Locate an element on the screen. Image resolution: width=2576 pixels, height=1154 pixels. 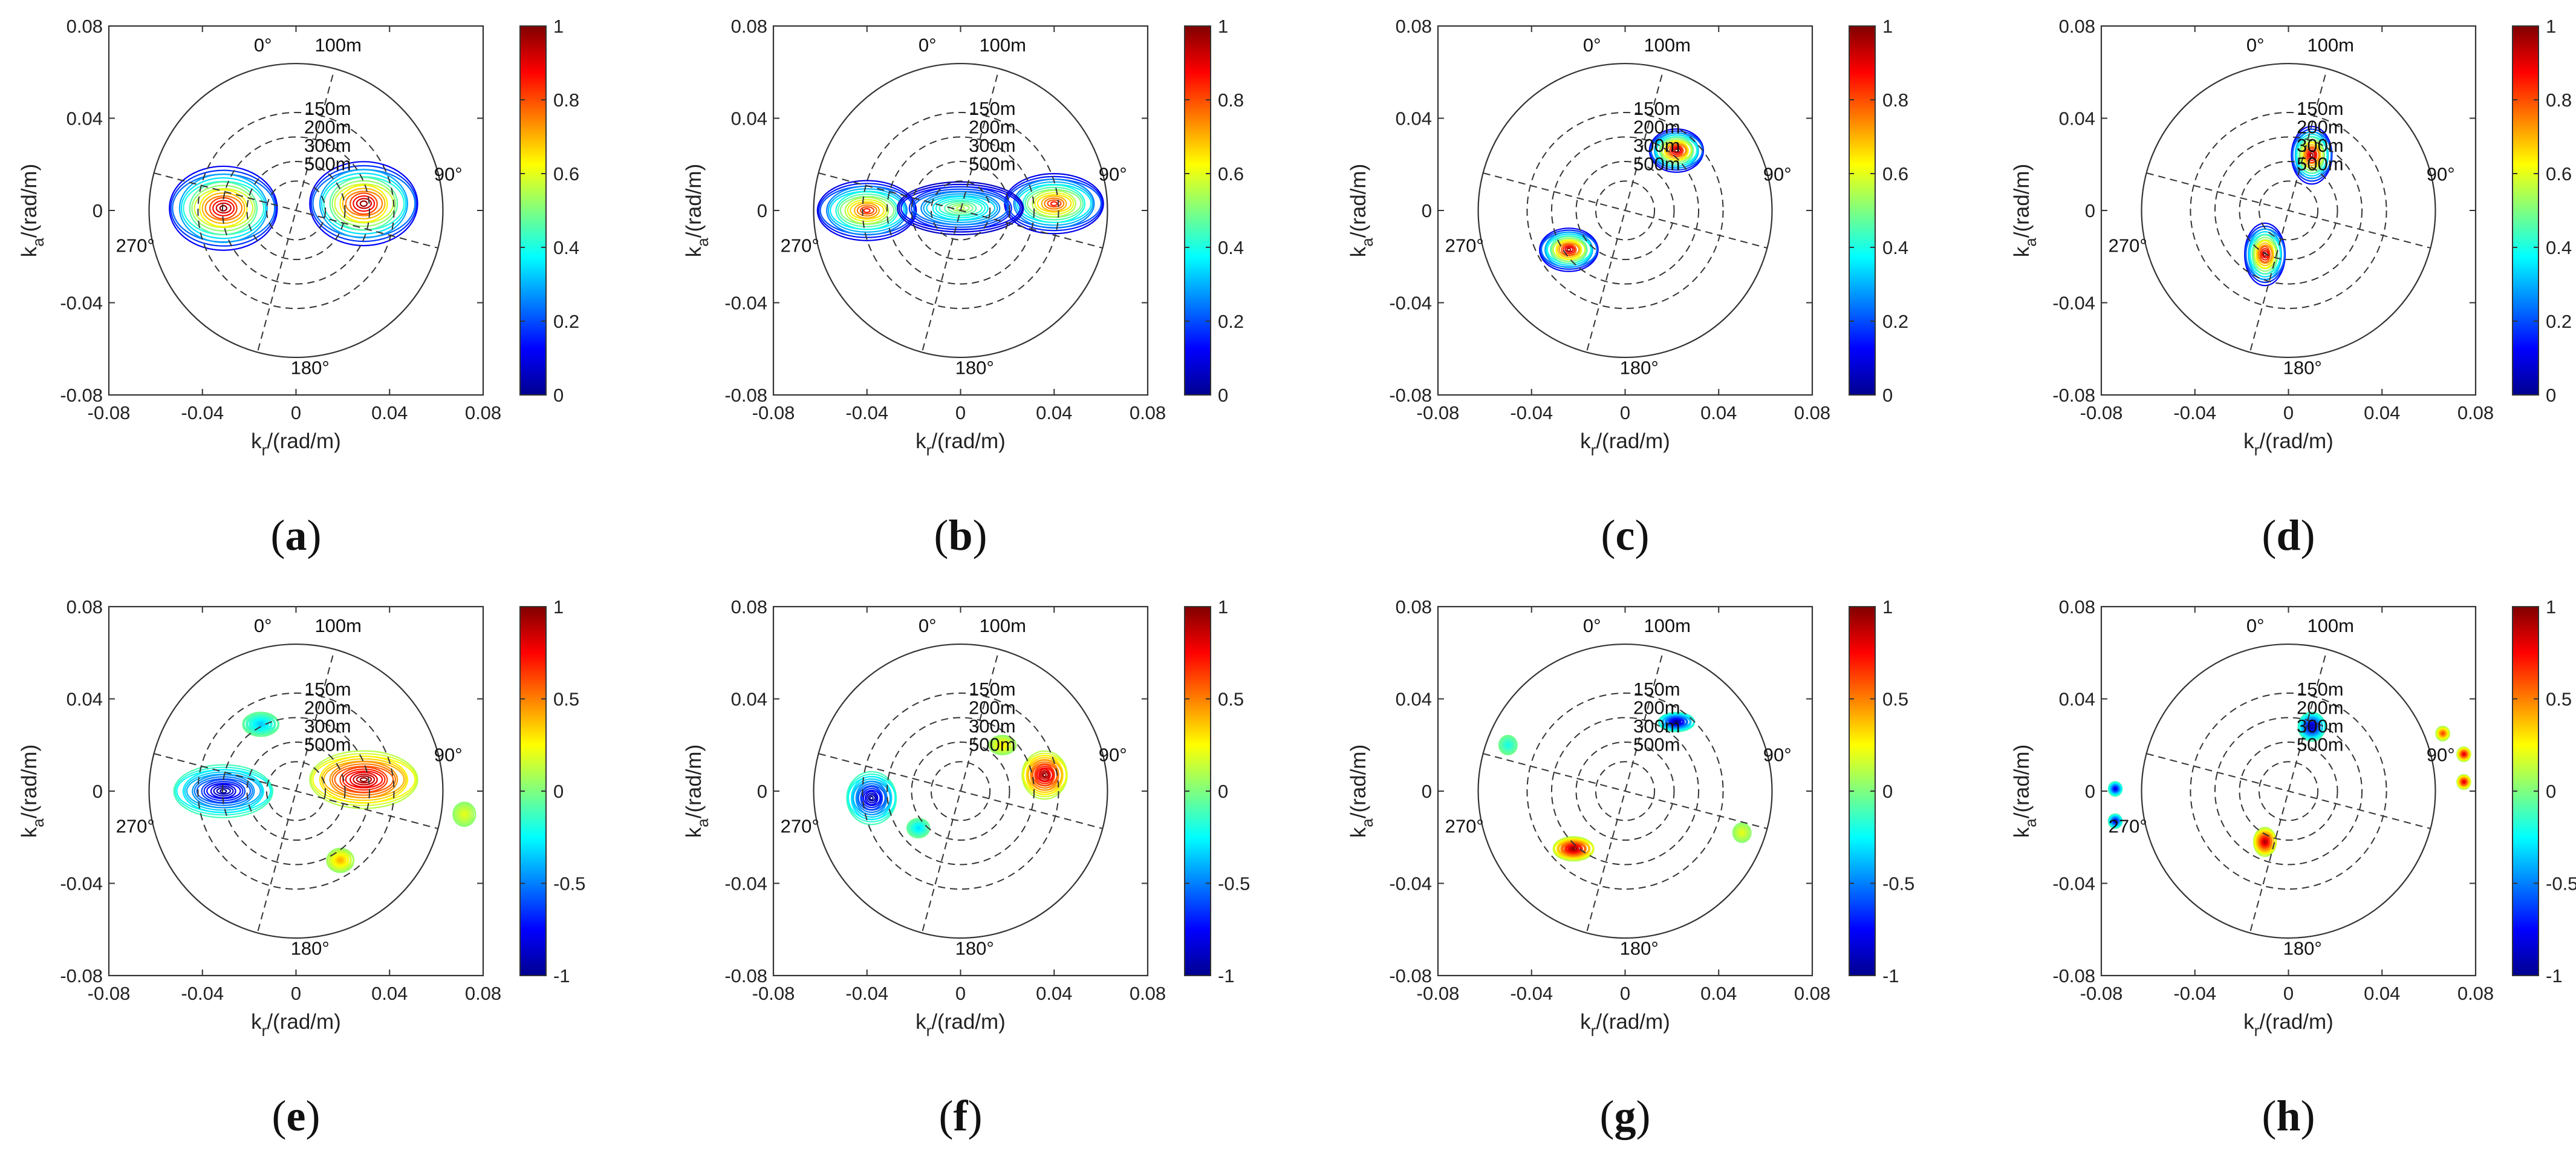
ring-150m is located at coordinates (2289, 211).